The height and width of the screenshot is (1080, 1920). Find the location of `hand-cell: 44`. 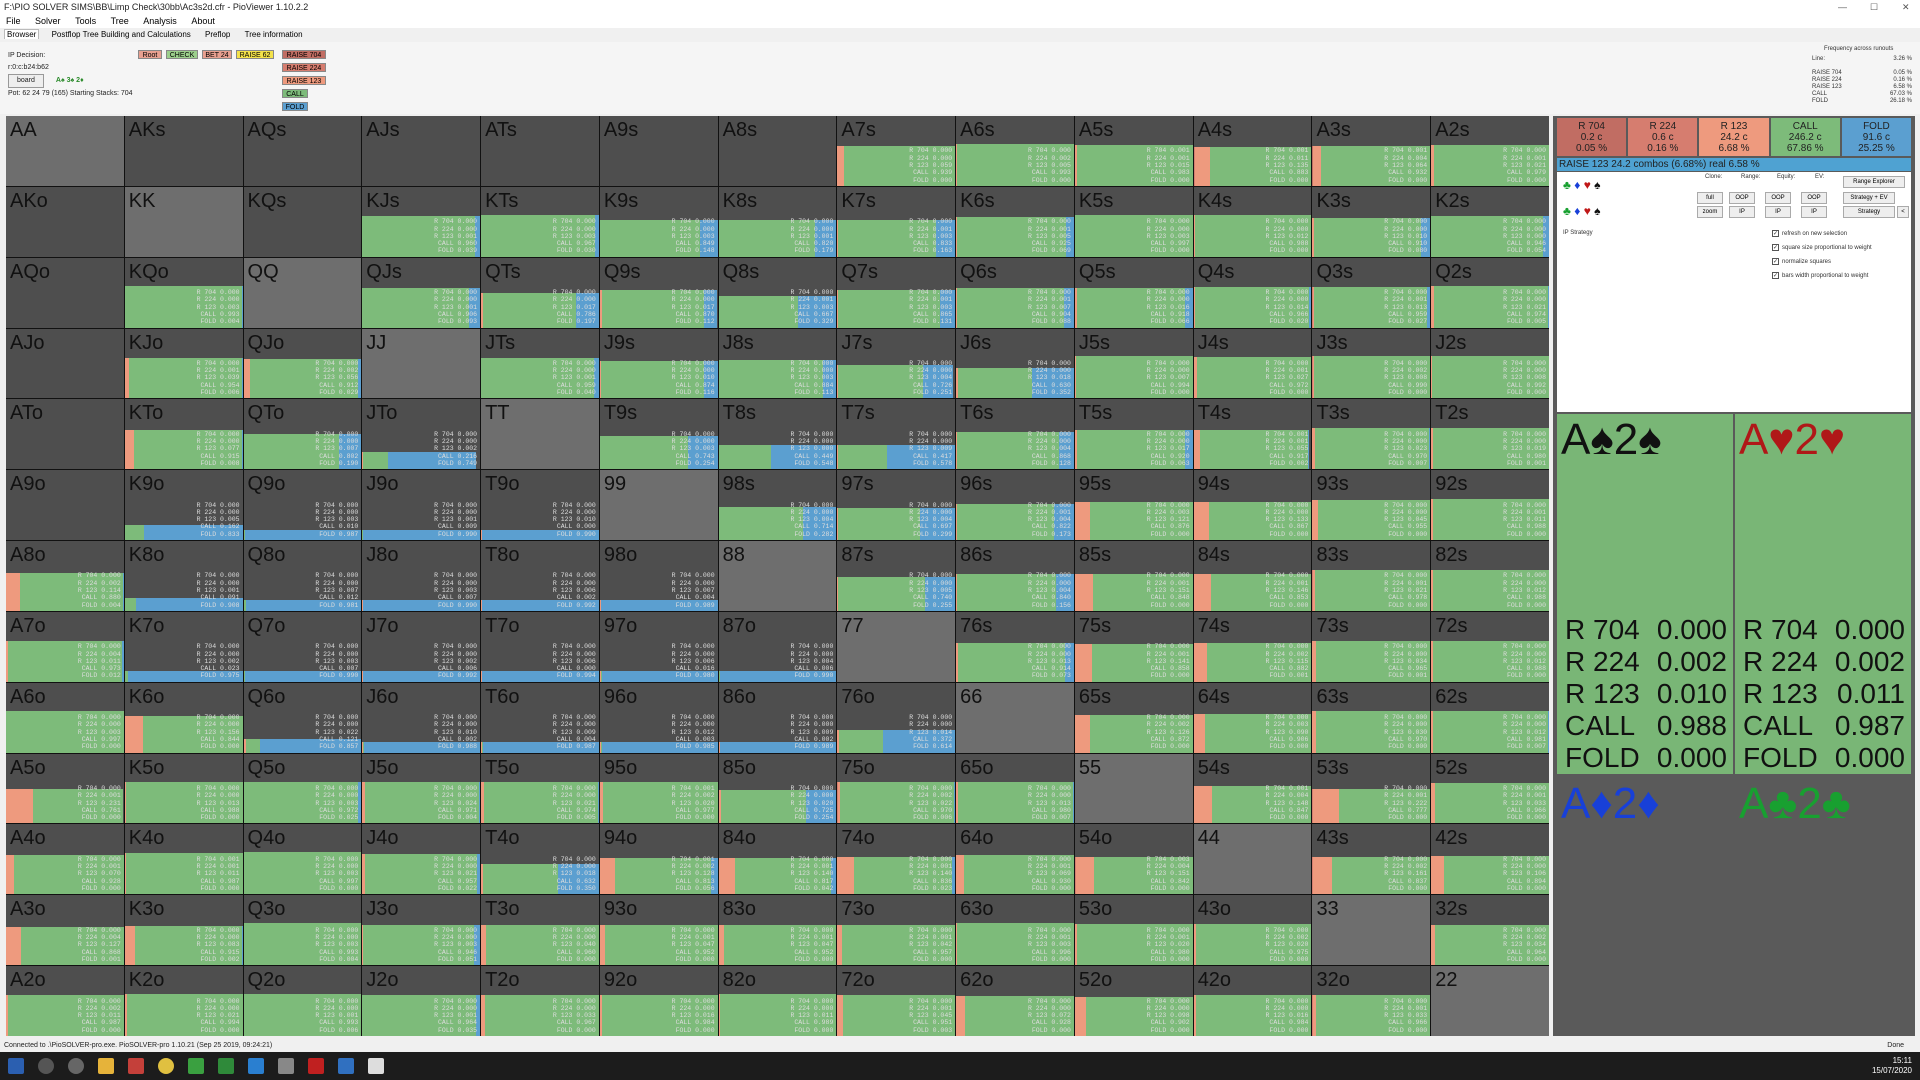

hand-cell: 44 is located at coordinates (1252, 859).